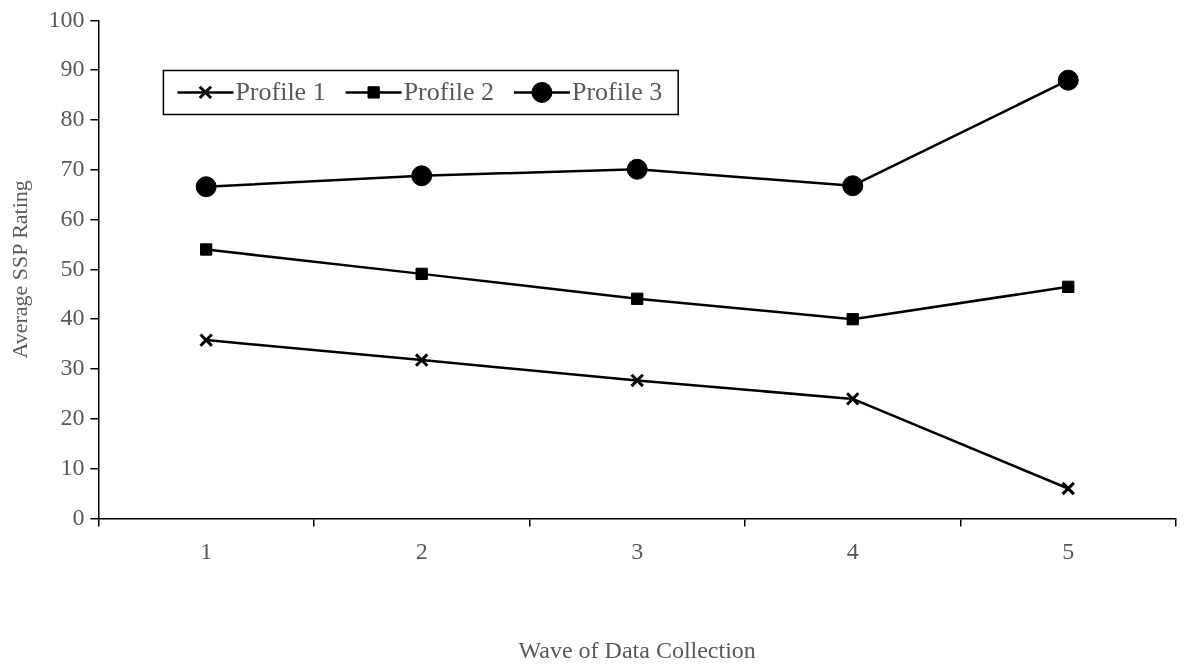 The image size is (1187, 670). Describe the element at coordinates (852, 551) in the screenshot. I see `x-tick-label: 4` at that location.